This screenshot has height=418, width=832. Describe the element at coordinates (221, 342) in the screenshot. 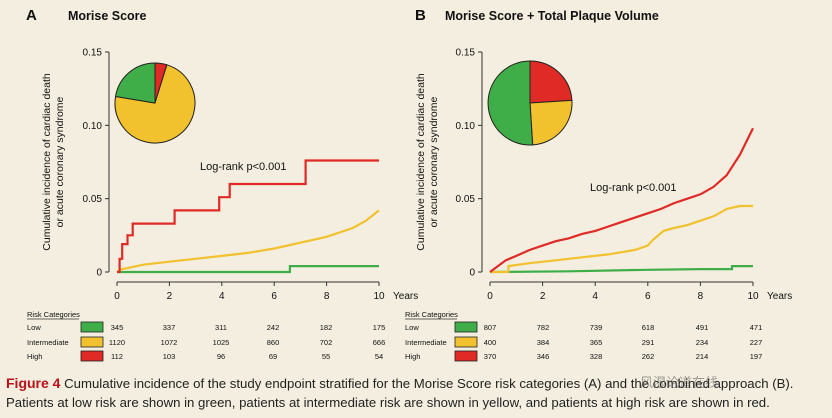

I see `risk-count-cell: 1025` at that location.